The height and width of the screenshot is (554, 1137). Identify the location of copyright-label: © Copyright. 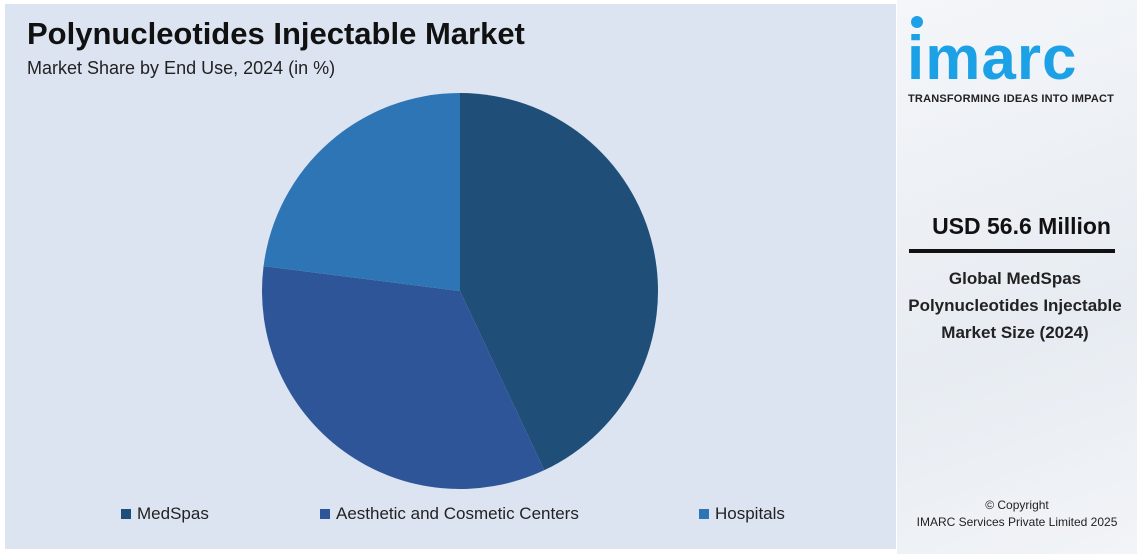
(1017, 505).